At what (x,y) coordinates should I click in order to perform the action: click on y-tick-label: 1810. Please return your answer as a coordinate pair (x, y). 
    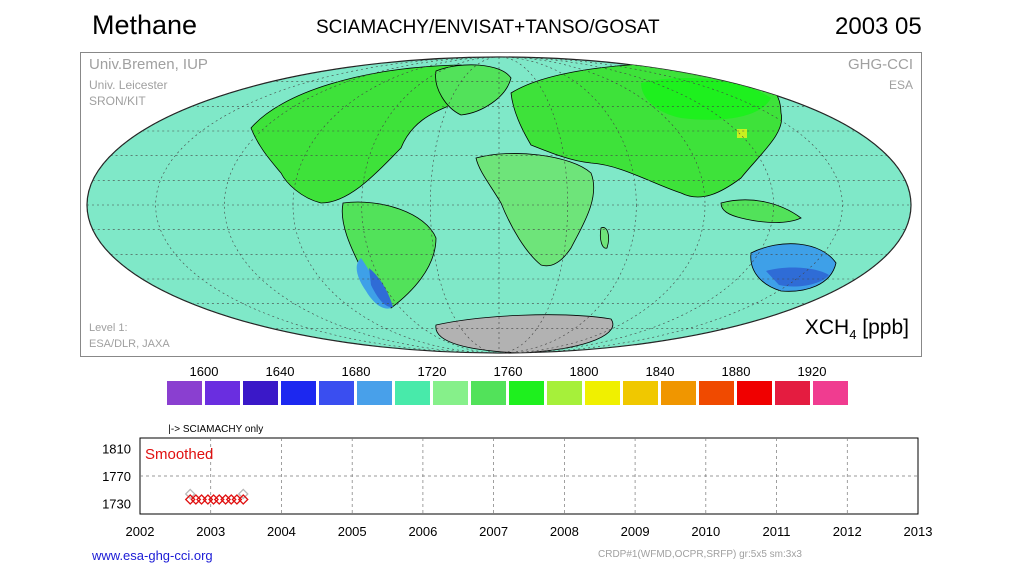
    Looking at the image, I should click on (116, 448).